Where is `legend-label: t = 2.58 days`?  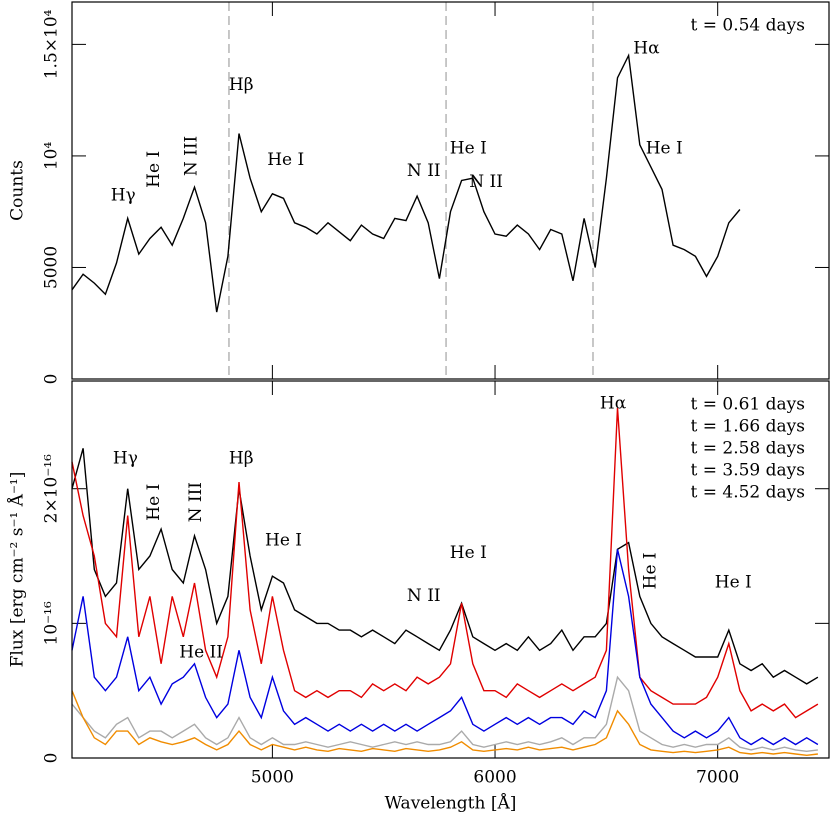
legend-label: t = 2.58 days is located at coordinates (748, 449).